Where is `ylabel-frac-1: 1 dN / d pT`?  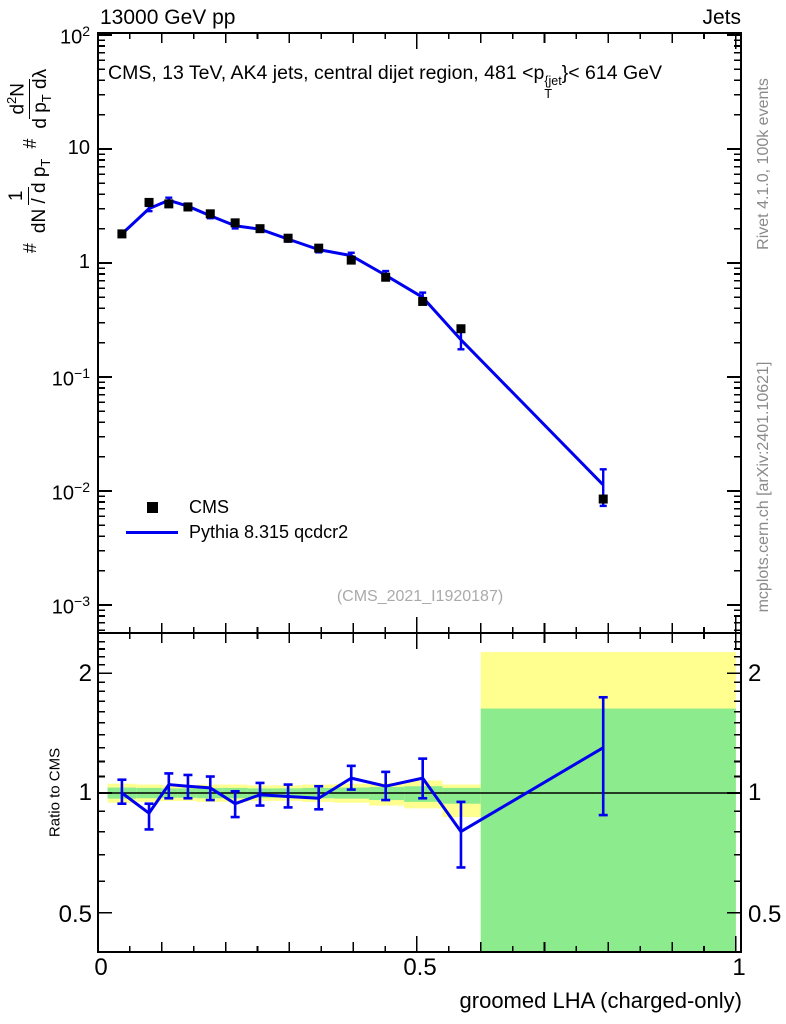
ylabel-frac-1: 1 dN / d pT is located at coordinates (30, 196).